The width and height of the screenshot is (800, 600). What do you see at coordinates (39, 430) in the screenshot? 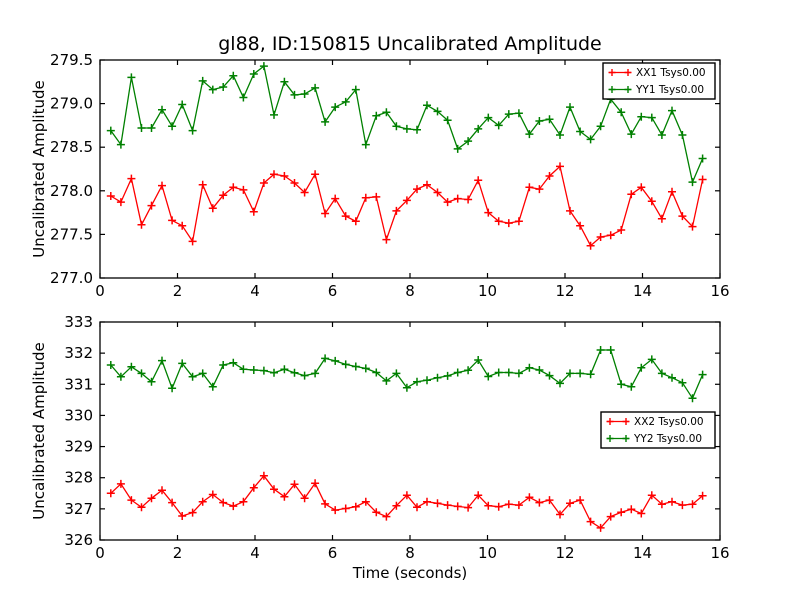
I see `bottom-y-axis-label: Uncalibrated Amplitude` at bounding box center [39, 430].